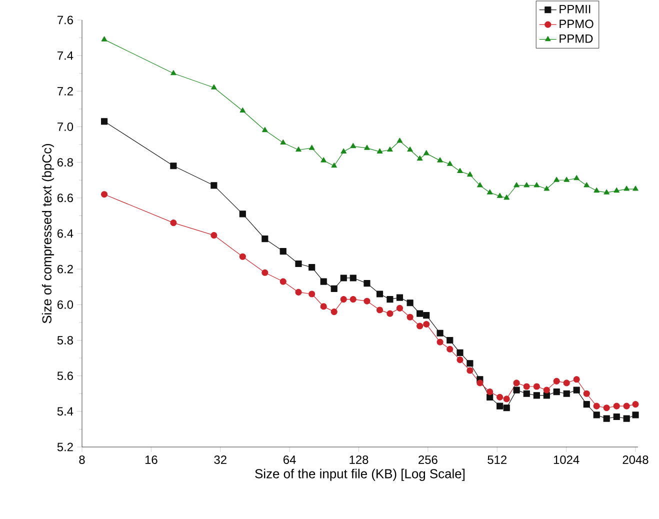 The width and height of the screenshot is (659, 519). Describe the element at coordinates (65, 198) in the screenshot. I see `y-tick-label: 6.6` at that location.